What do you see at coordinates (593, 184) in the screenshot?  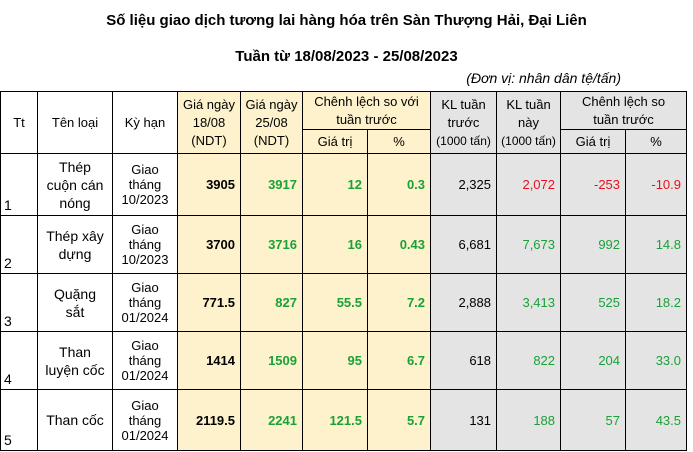 I see `volume-diff-value: -253` at bounding box center [593, 184].